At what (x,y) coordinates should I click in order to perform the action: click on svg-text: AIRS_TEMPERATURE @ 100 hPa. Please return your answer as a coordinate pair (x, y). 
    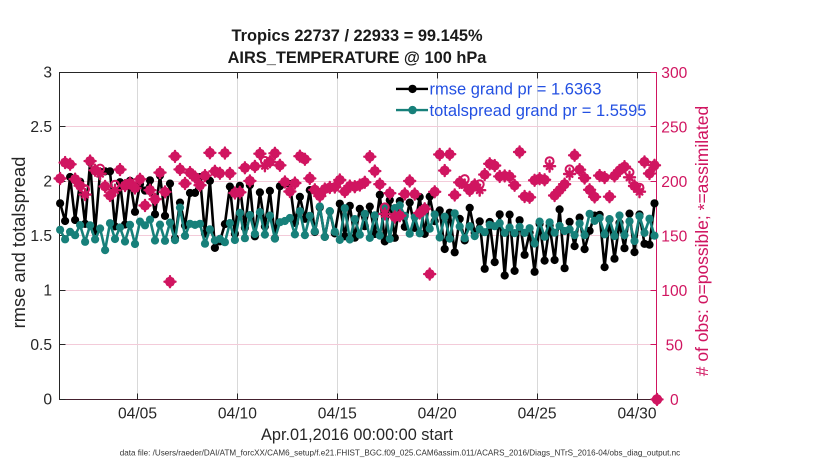
    Looking at the image, I should click on (358, 58).